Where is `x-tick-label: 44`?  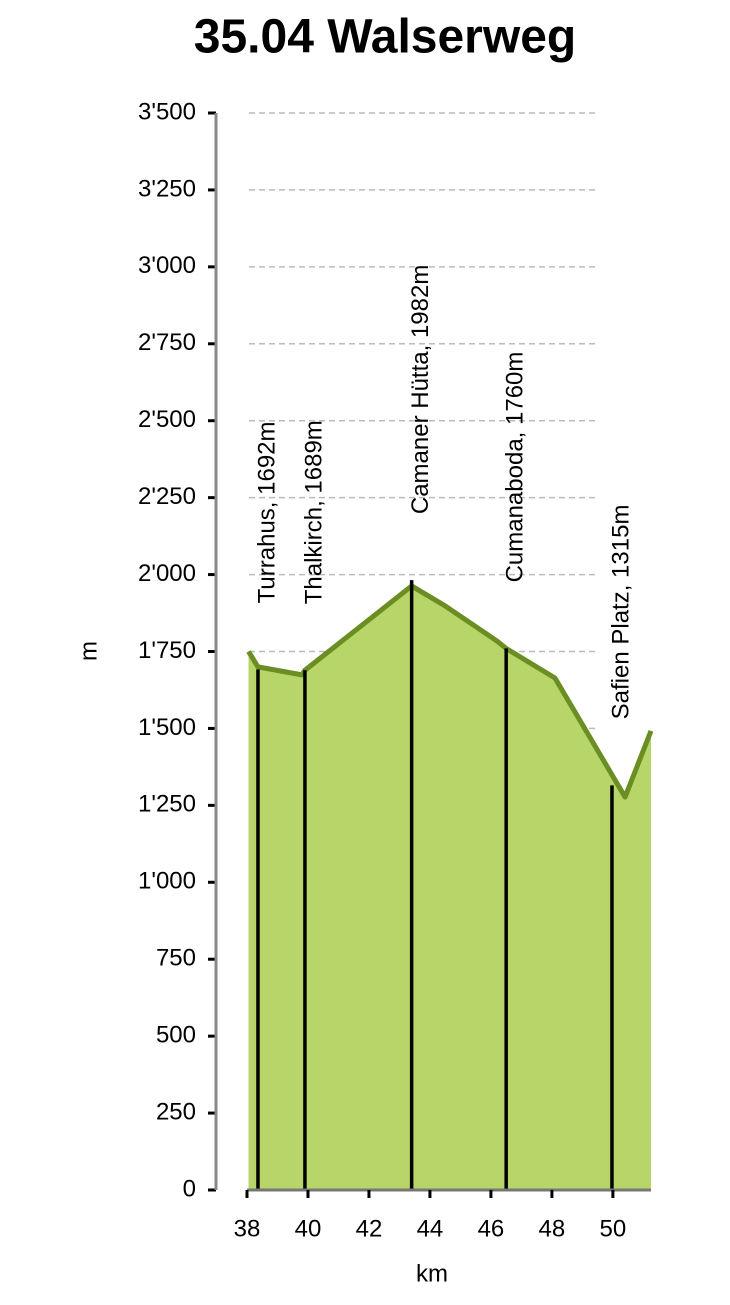
x-tick-label: 44 is located at coordinates (430, 1228).